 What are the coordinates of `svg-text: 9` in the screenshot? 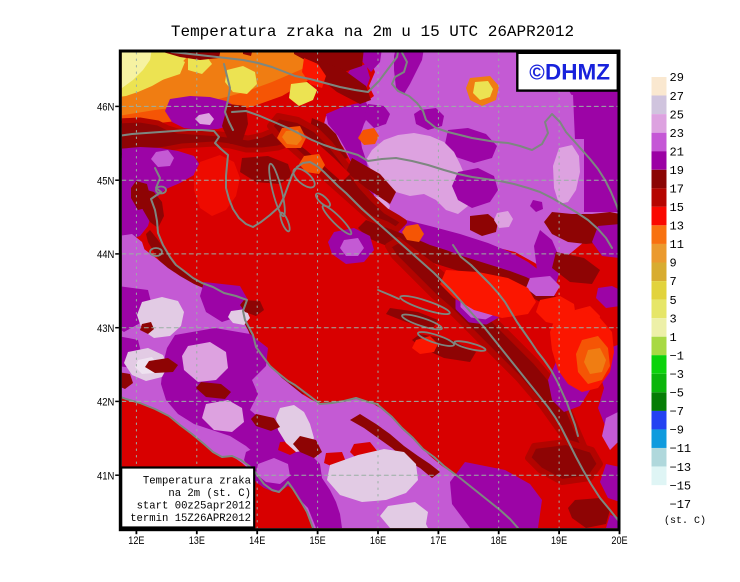 It's located at (673, 264).